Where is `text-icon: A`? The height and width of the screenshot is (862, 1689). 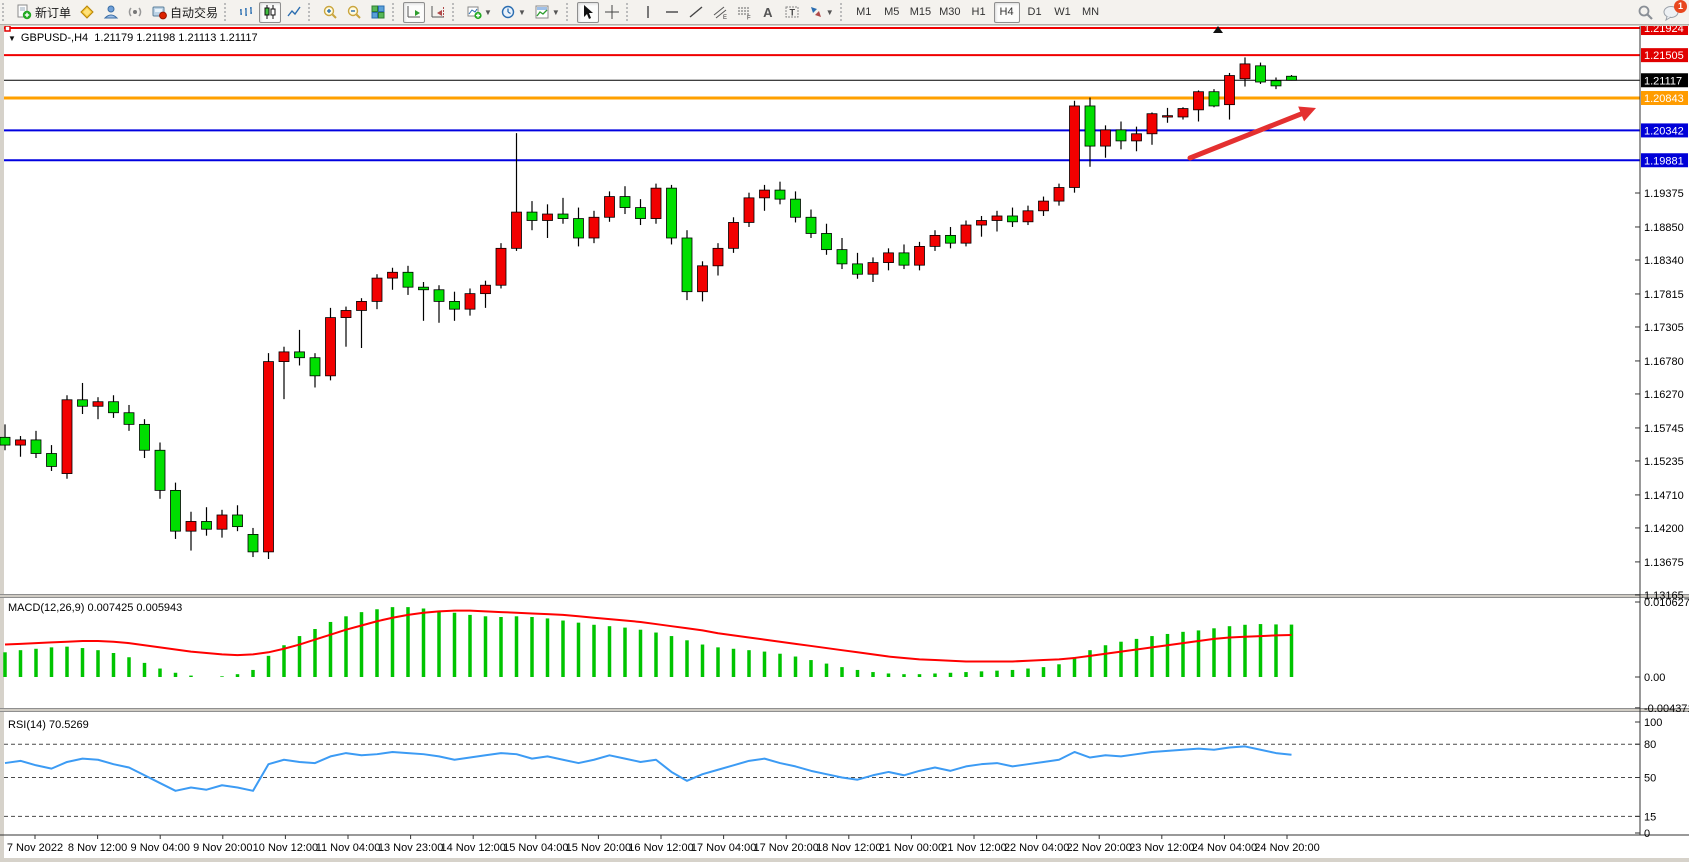 text-icon: A is located at coordinates (768, 12).